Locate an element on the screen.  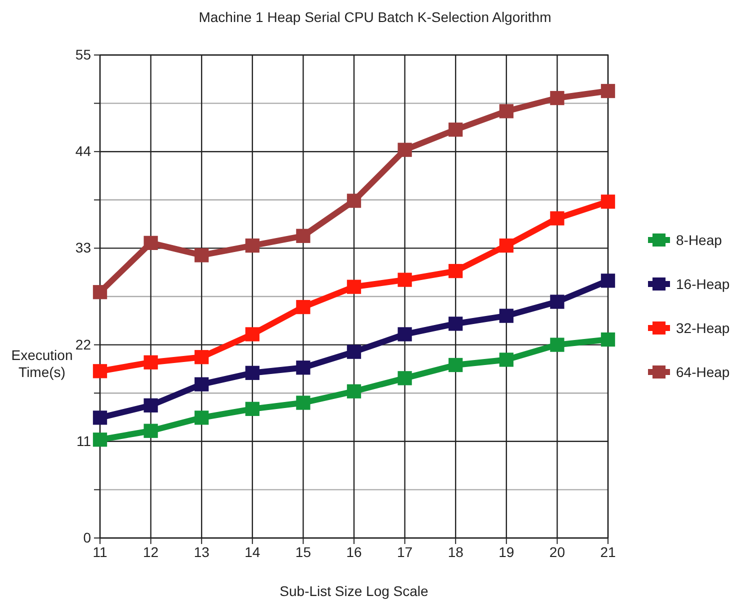
x-tick-label: 12 is located at coordinates (151, 552).